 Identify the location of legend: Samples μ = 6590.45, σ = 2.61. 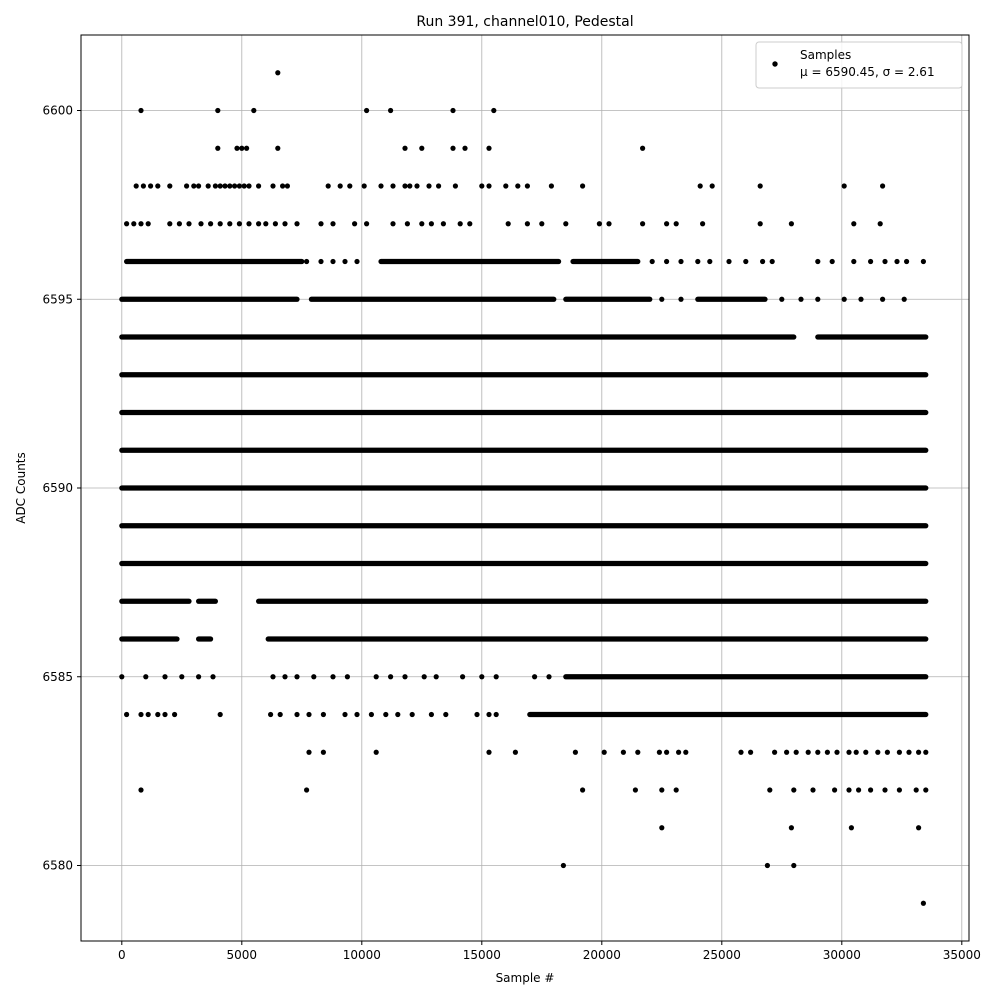
(859, 65).